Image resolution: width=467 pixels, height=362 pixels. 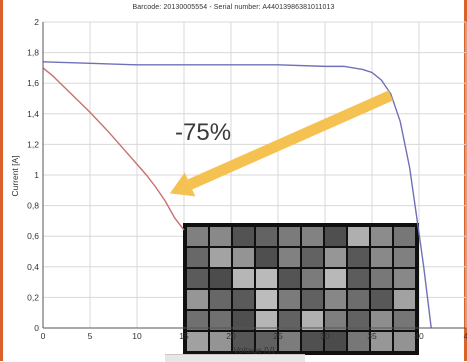 I want to click on y-tick-label: 0,6, so click(x=33, y=236).